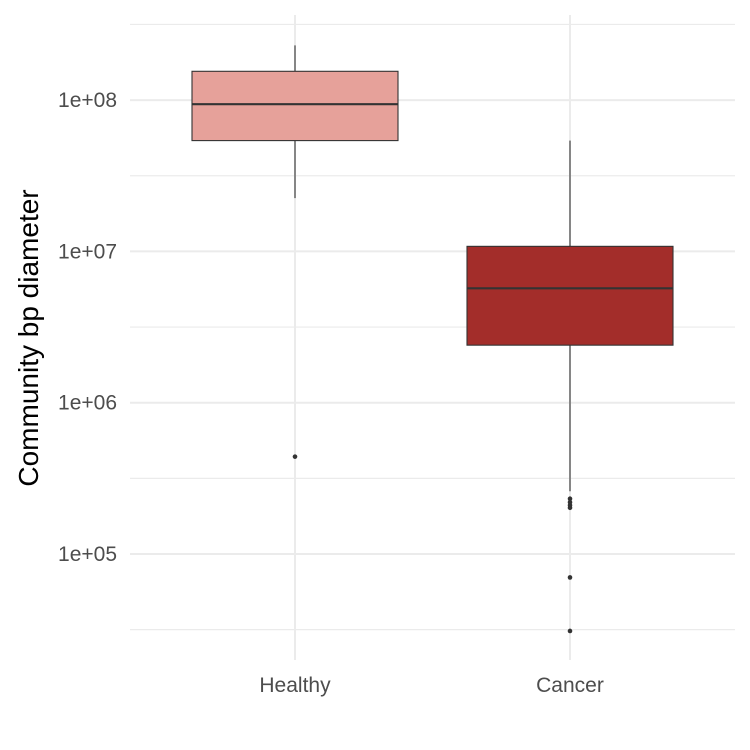 The height and width of the screenshot is (750, 750). What do you see at coordinates (28, 337) in the screenshot?
I see `y-axis-label: Community bp diameter` at bounding box center [28, 337].